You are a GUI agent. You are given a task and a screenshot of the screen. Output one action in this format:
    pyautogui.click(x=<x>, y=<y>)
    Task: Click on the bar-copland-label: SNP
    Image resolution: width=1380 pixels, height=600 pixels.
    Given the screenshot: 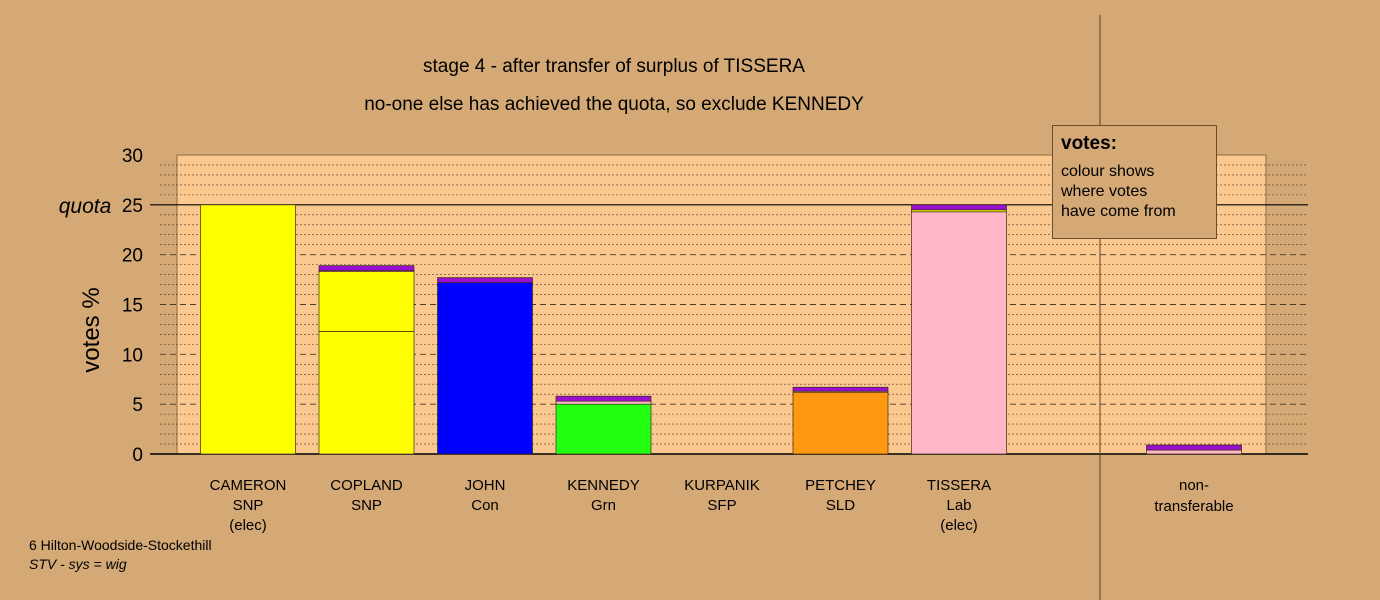 What is the action you would take?
    pyautogui.click(x=366, y=505)
    